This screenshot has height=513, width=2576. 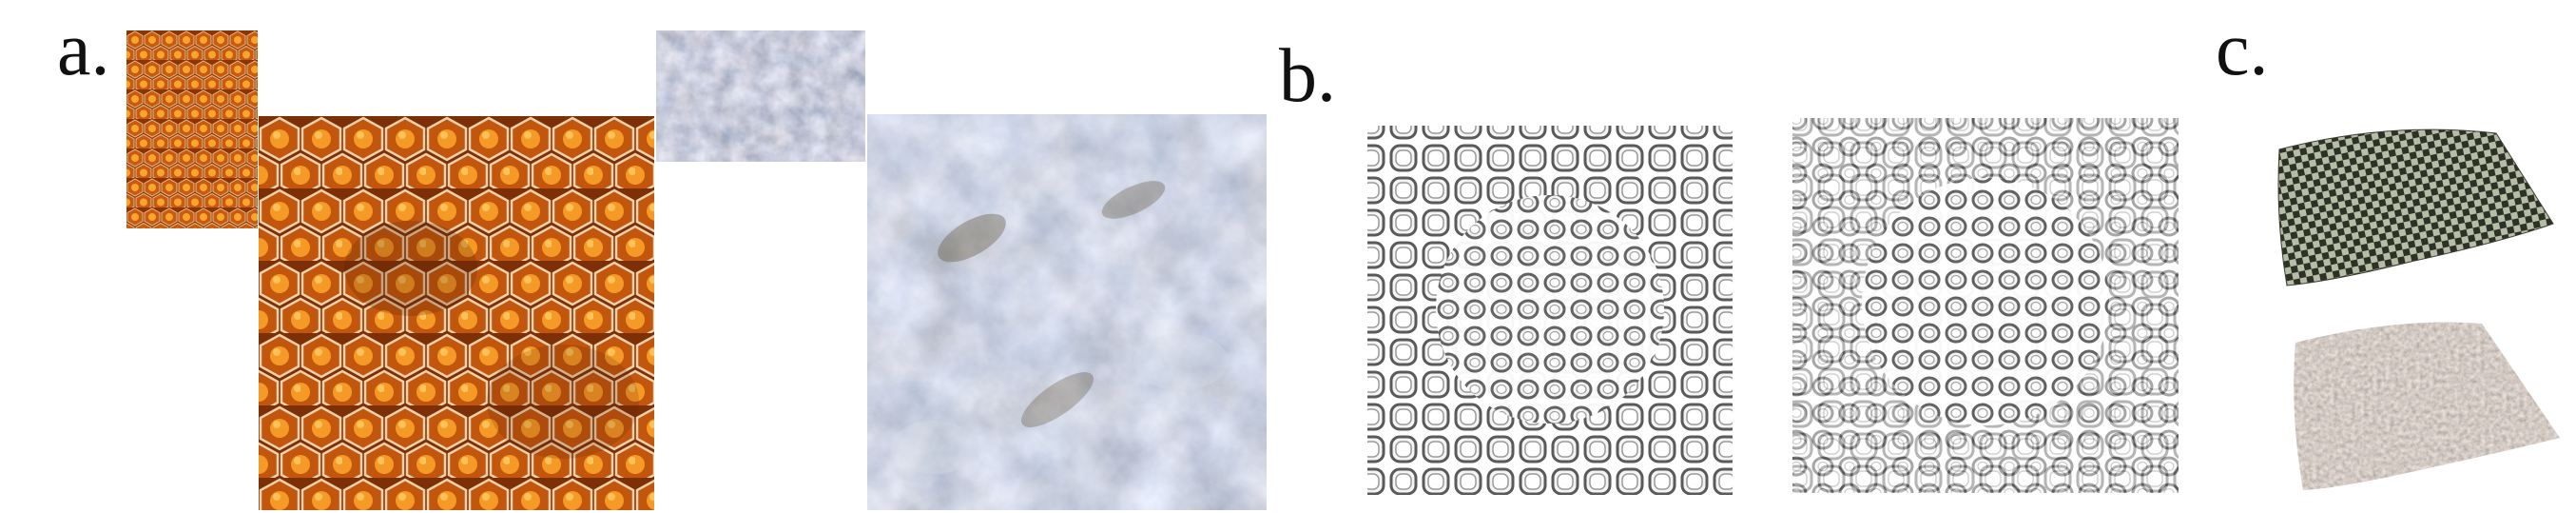 What do you see at coordinates (1985, 305) in the screenshot?
I see `lattice-synthesis-image` at bounding box center [1985, 305].